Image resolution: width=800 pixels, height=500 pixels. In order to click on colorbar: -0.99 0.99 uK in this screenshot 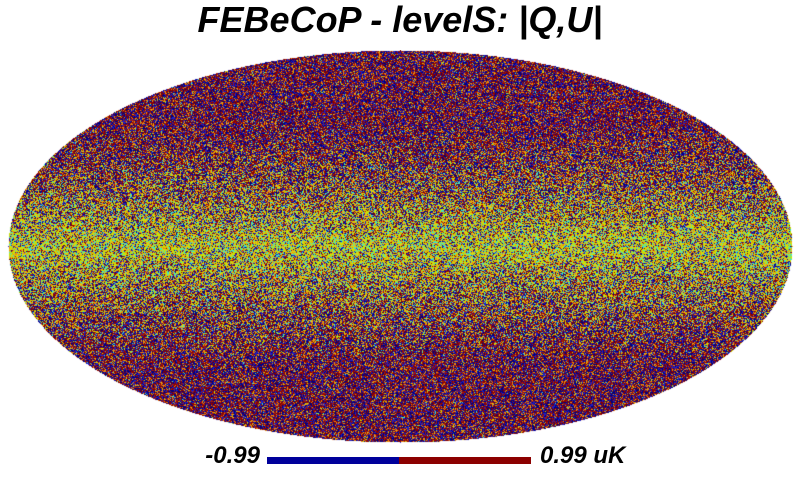, I will do `click(400, 458)`.